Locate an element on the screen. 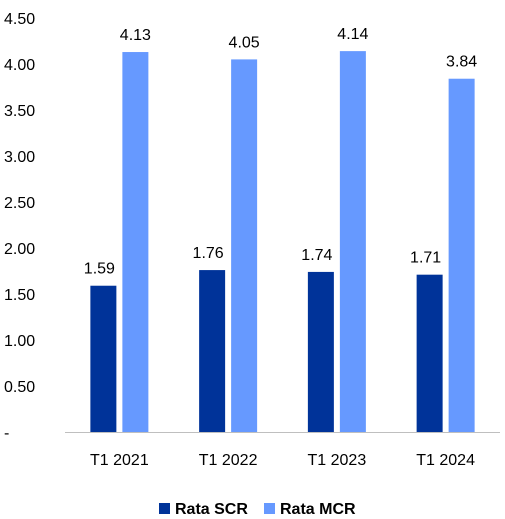 The height and width of the screenshot is (519, 505). y-axis-tick-labels: - 0.50 1.00 1.50 2.00 2.50 3.00 3.50 4.00 4.50 is located at coordinates (19, 226).